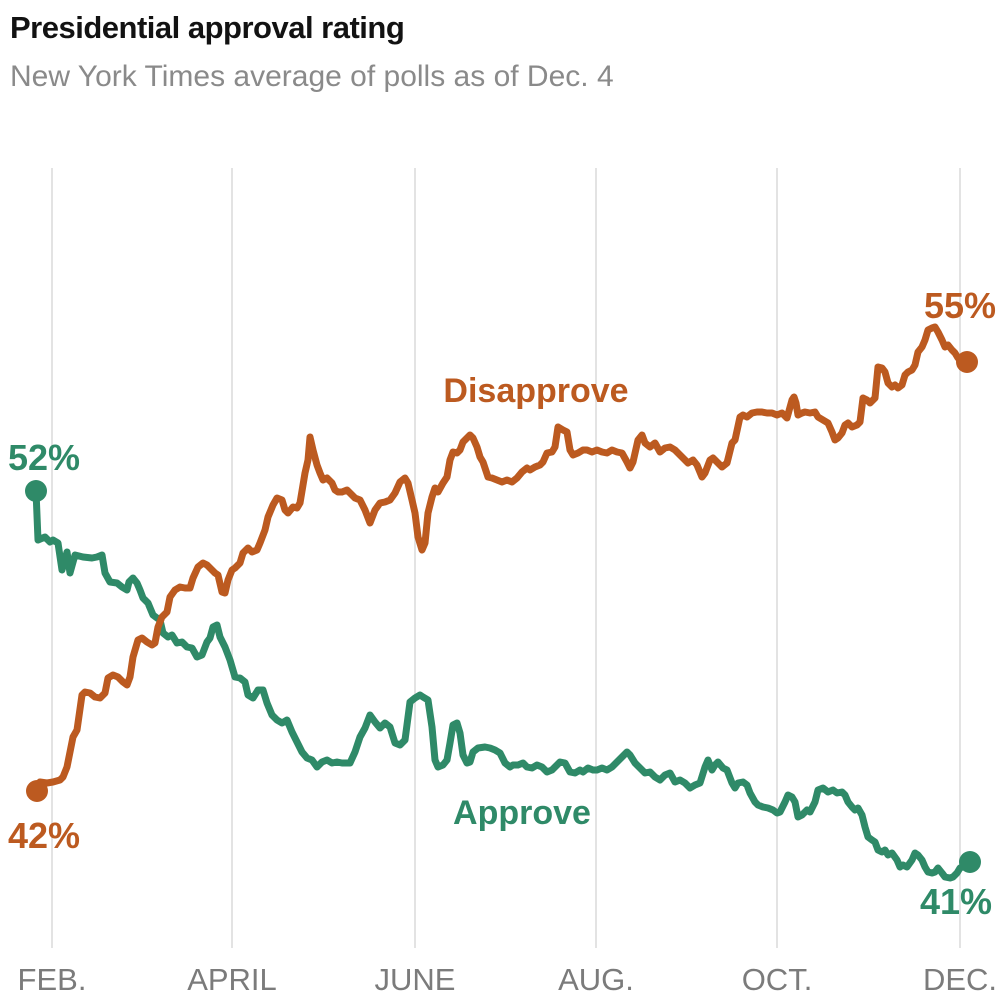  What do you see at coordinates (956, 901) in the screenshot?
I see `approve-end-value-label: 41%` at bounding box center [956, 901].